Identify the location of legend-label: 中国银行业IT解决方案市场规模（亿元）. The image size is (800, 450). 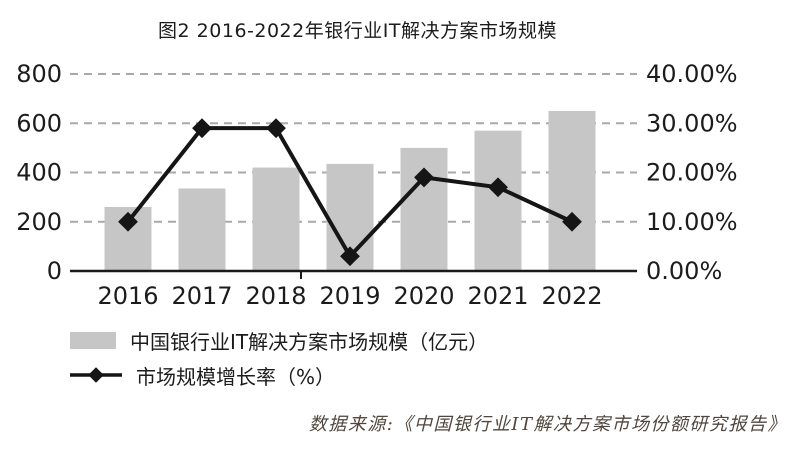
(309, 341).